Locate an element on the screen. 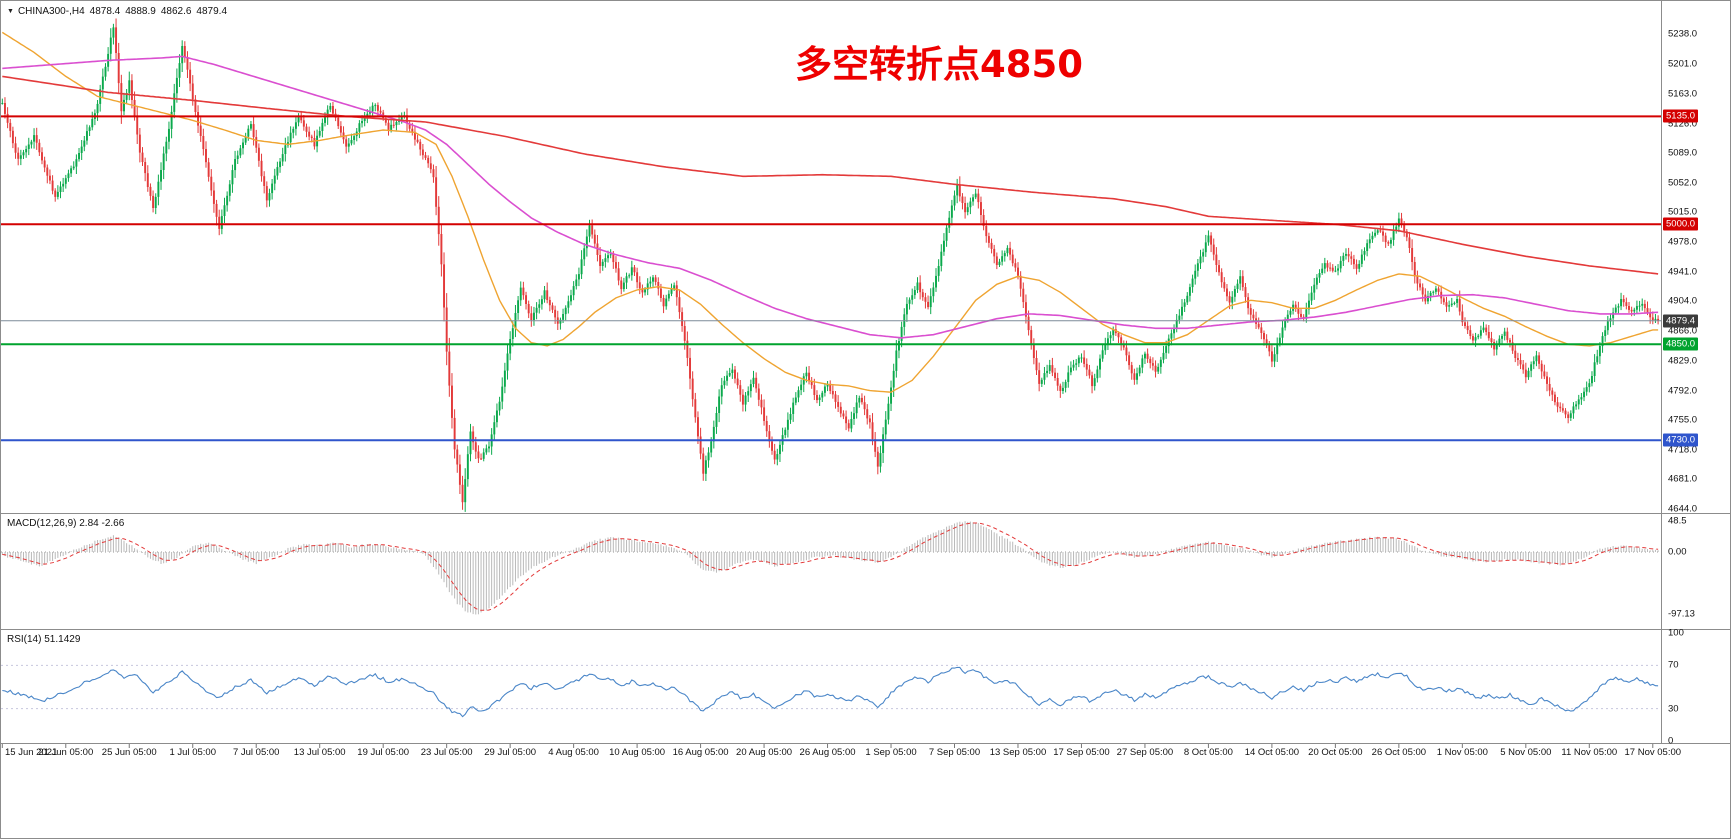 This screenshot has height=839, width=1731. price-tick-label: 5015.0 is located at coordinates (1683, 212).